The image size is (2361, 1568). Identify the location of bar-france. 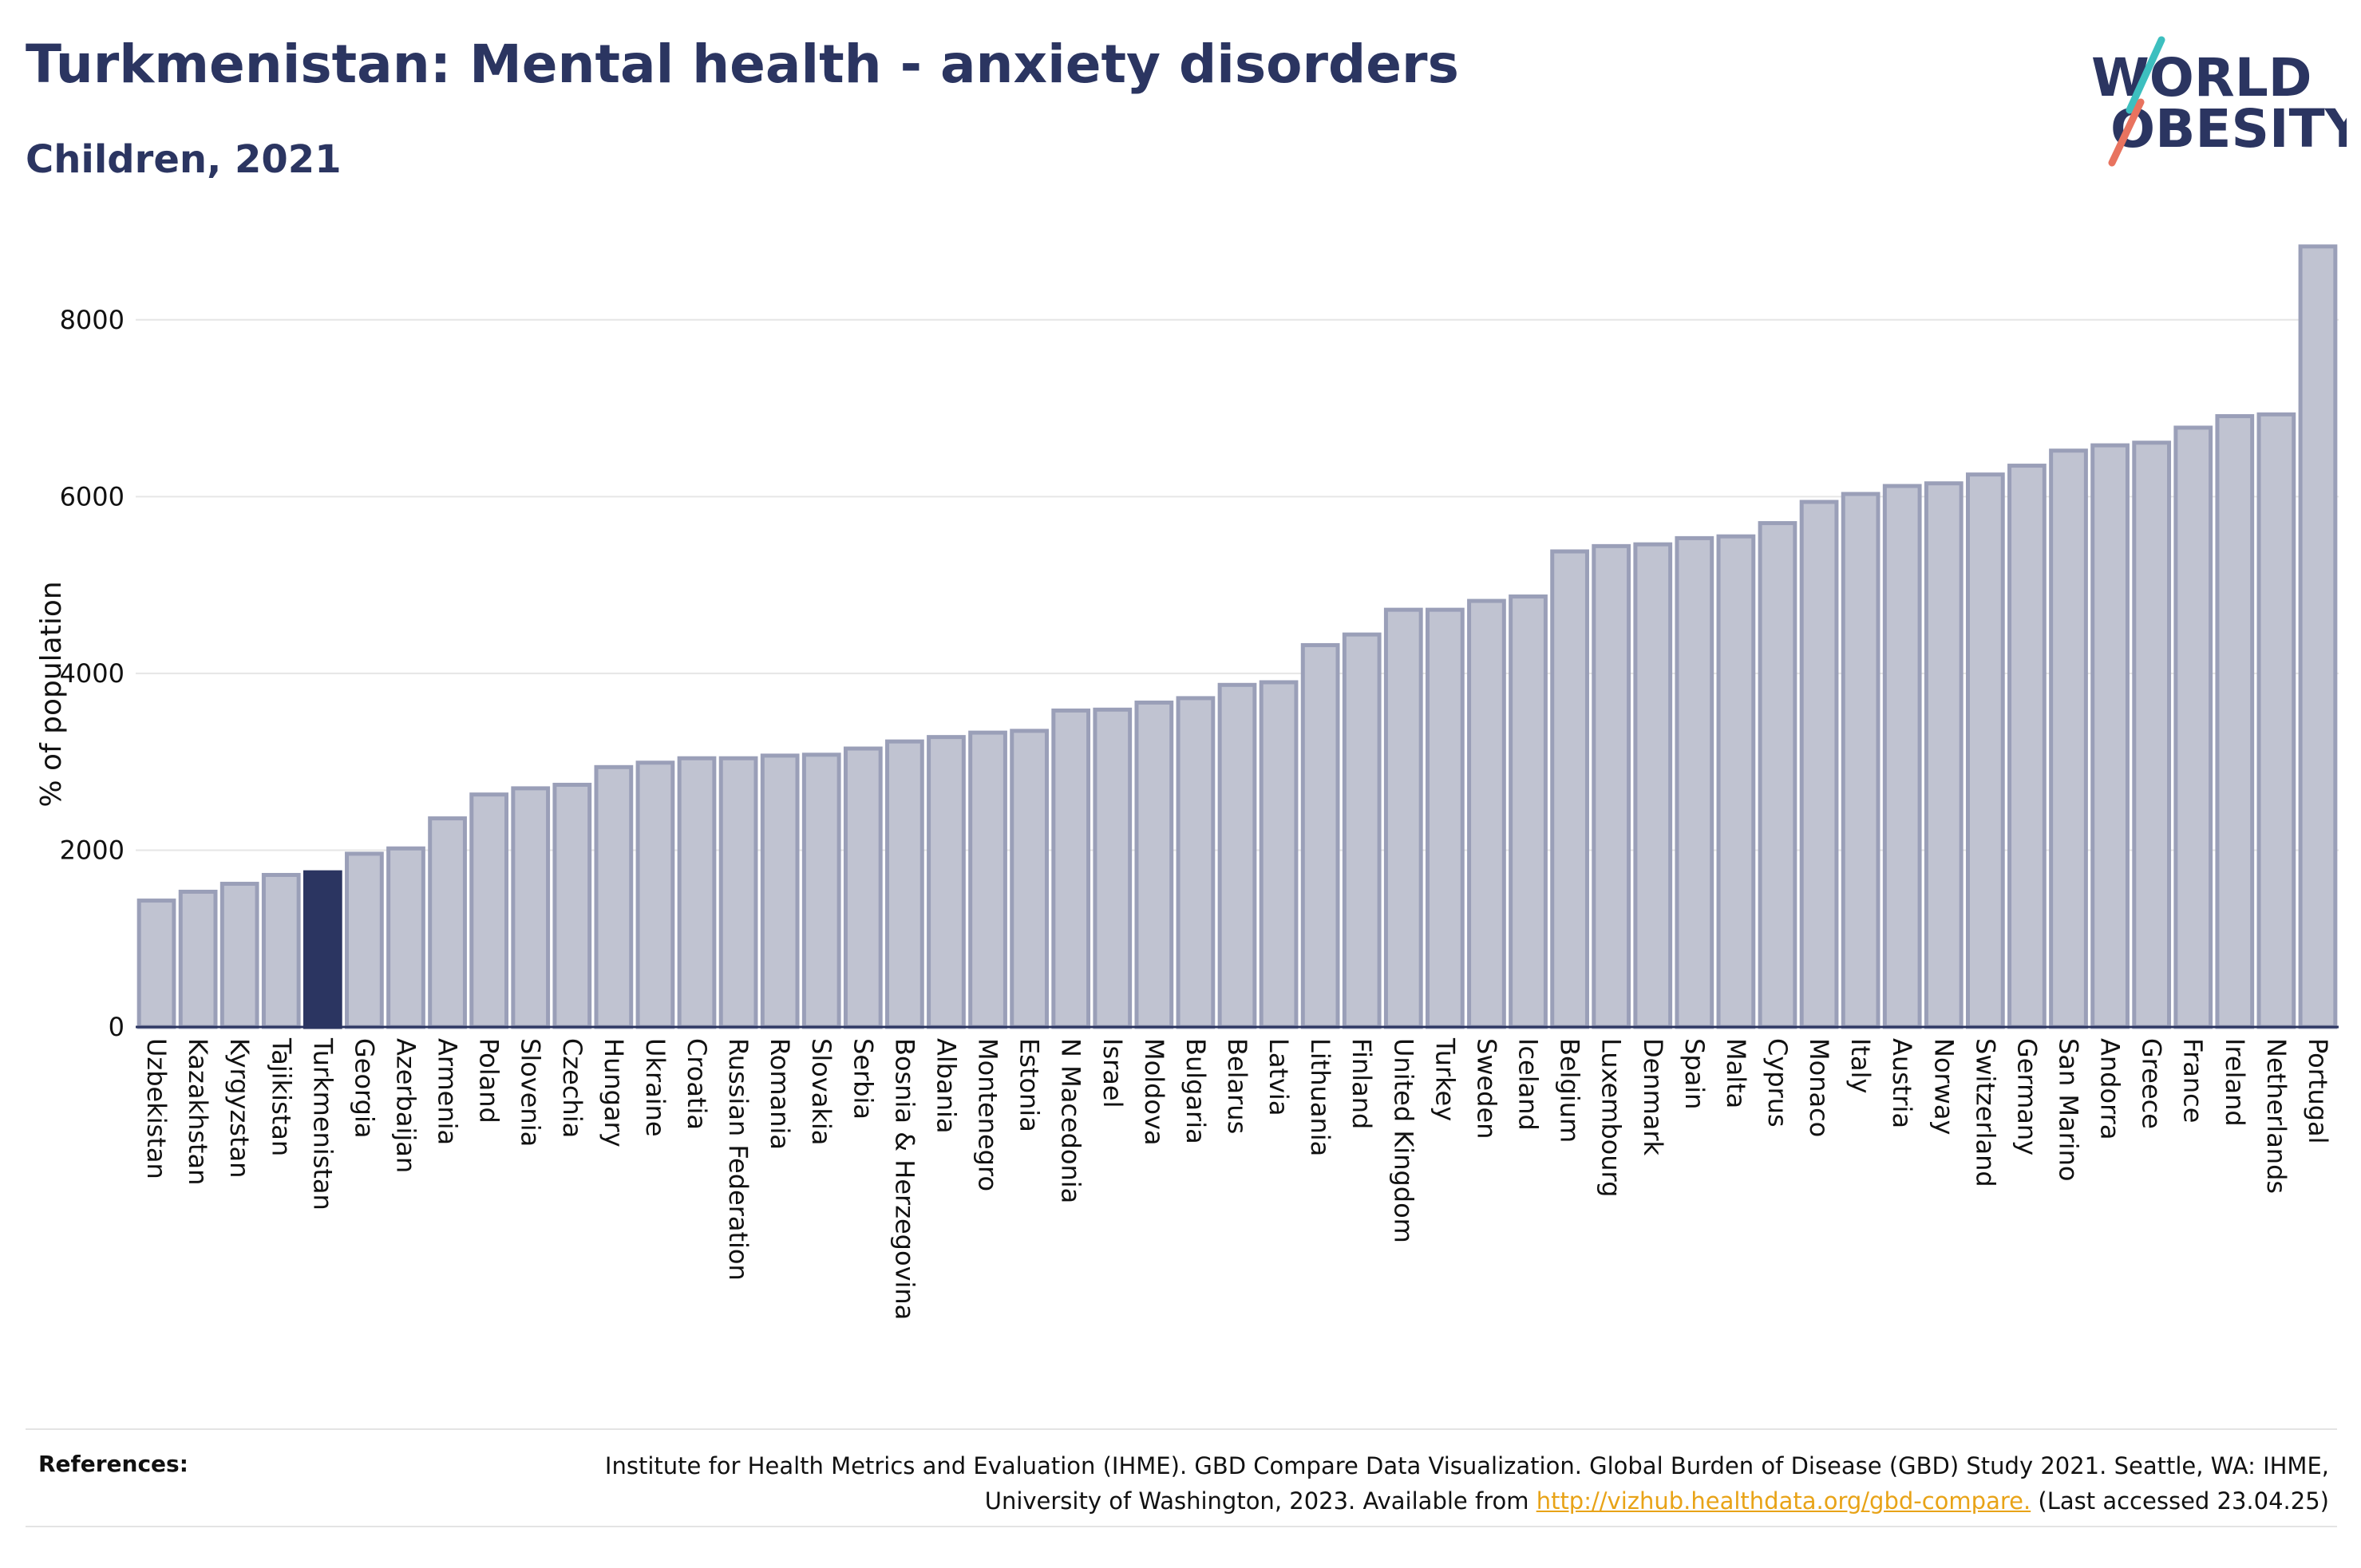
(2193, 727).